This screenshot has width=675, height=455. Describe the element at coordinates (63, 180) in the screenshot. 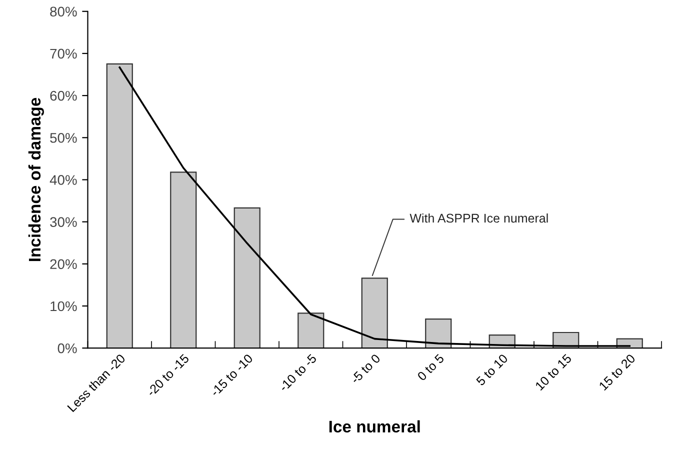

I see `y-tick-label: 40%` at that location.